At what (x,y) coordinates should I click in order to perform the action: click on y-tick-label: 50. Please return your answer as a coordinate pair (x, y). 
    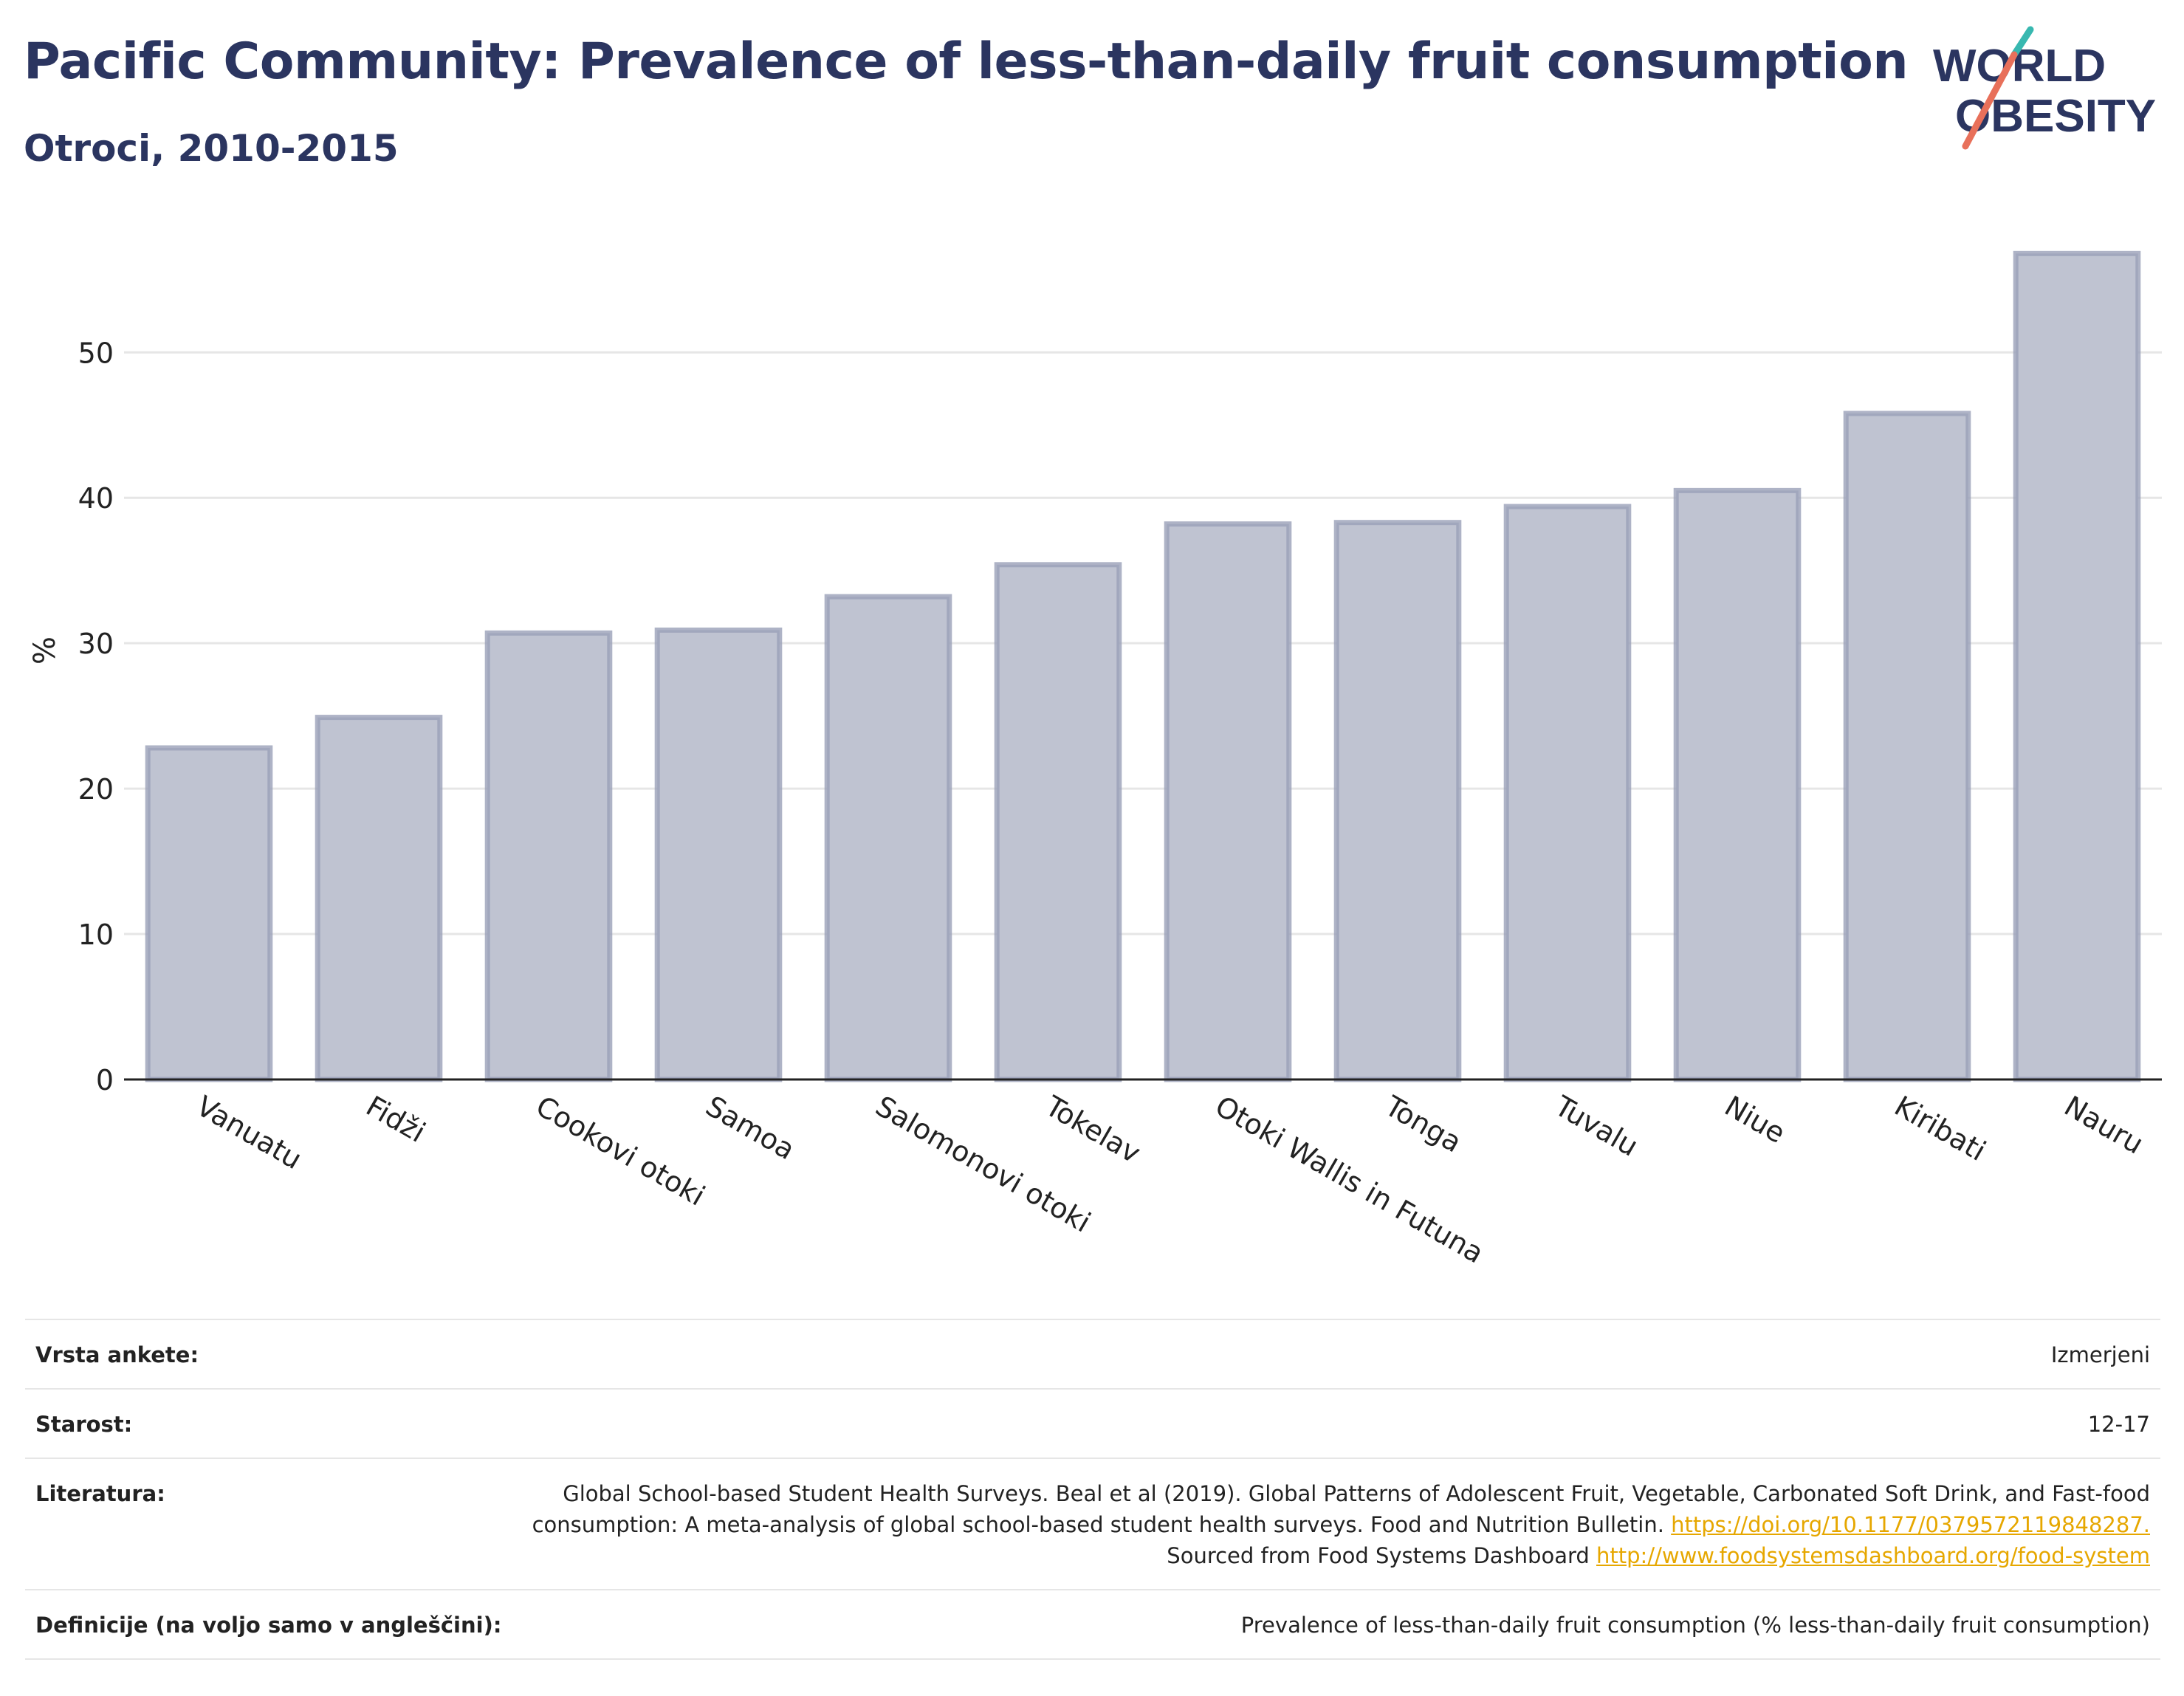
    Looking at the image, I should click on (96, 353).